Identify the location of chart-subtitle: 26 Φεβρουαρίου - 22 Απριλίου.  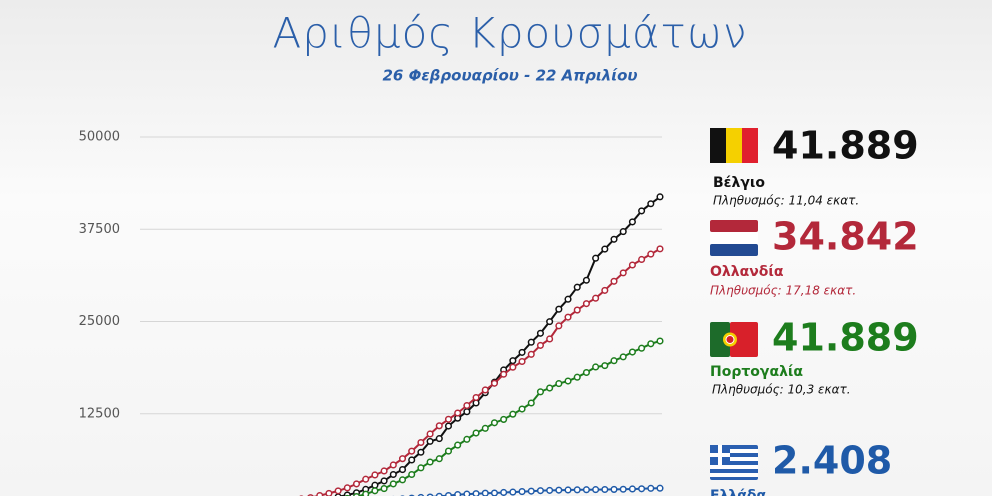
(509, 76).